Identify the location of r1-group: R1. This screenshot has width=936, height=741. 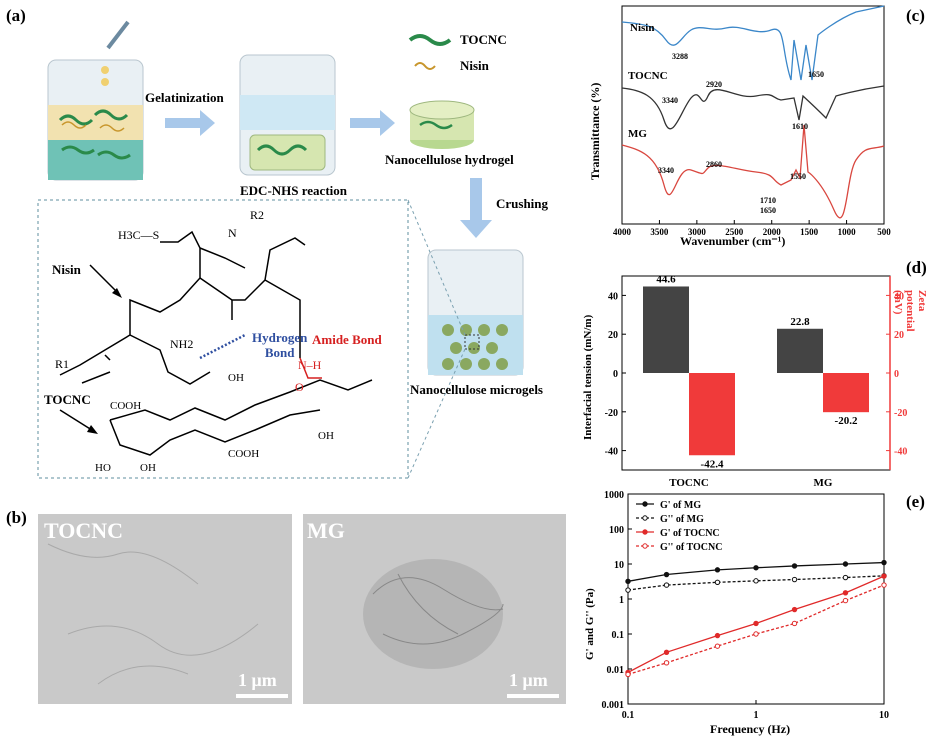
(62, 364).